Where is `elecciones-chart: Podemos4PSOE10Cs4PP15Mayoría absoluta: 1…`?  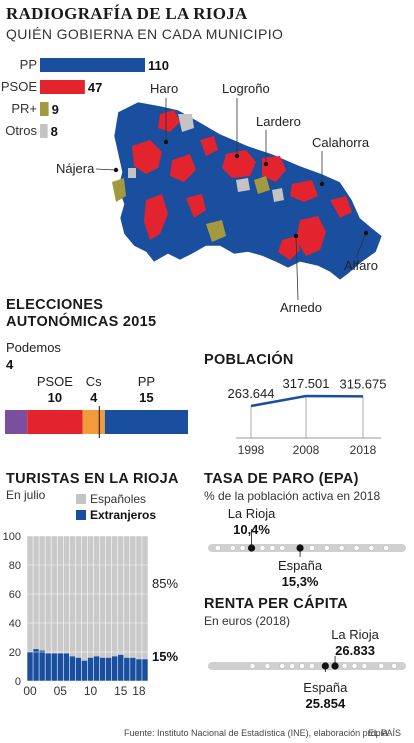 elecciones-chart: Podemos4PSOE10Cs4PP15Mayoría absoluta: 1… is located at coordinates (96, 389).